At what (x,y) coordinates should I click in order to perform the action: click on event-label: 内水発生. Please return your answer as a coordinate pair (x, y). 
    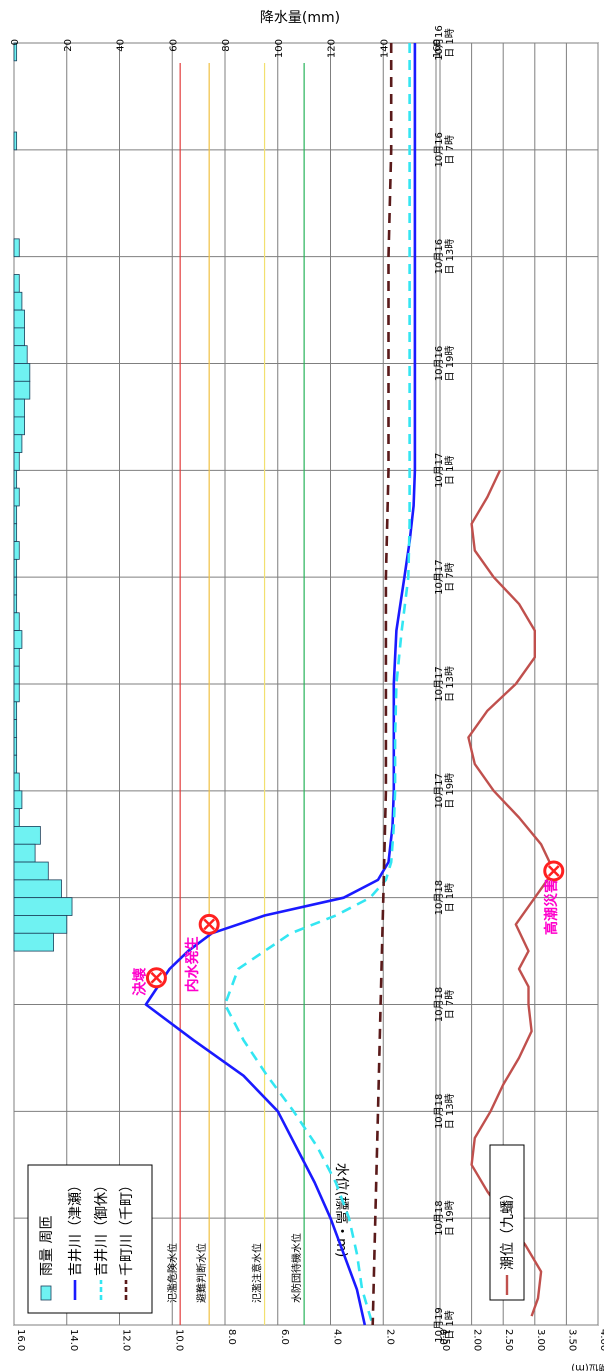
    Looking at the image, I should click on (192, 964).